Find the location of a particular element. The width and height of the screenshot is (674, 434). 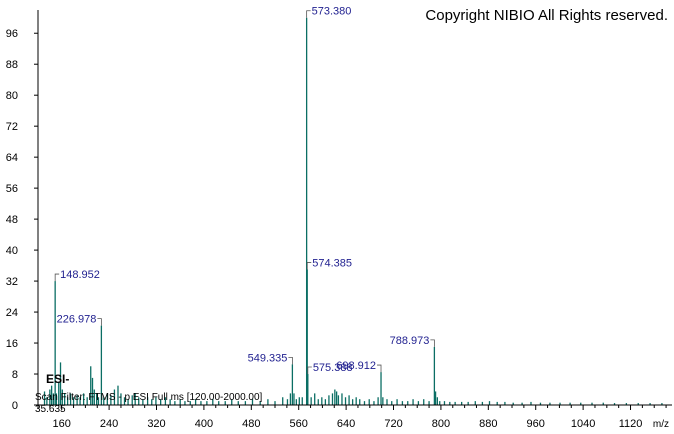

retention-time-text: 35.635 is located at coordinates (50, 409).